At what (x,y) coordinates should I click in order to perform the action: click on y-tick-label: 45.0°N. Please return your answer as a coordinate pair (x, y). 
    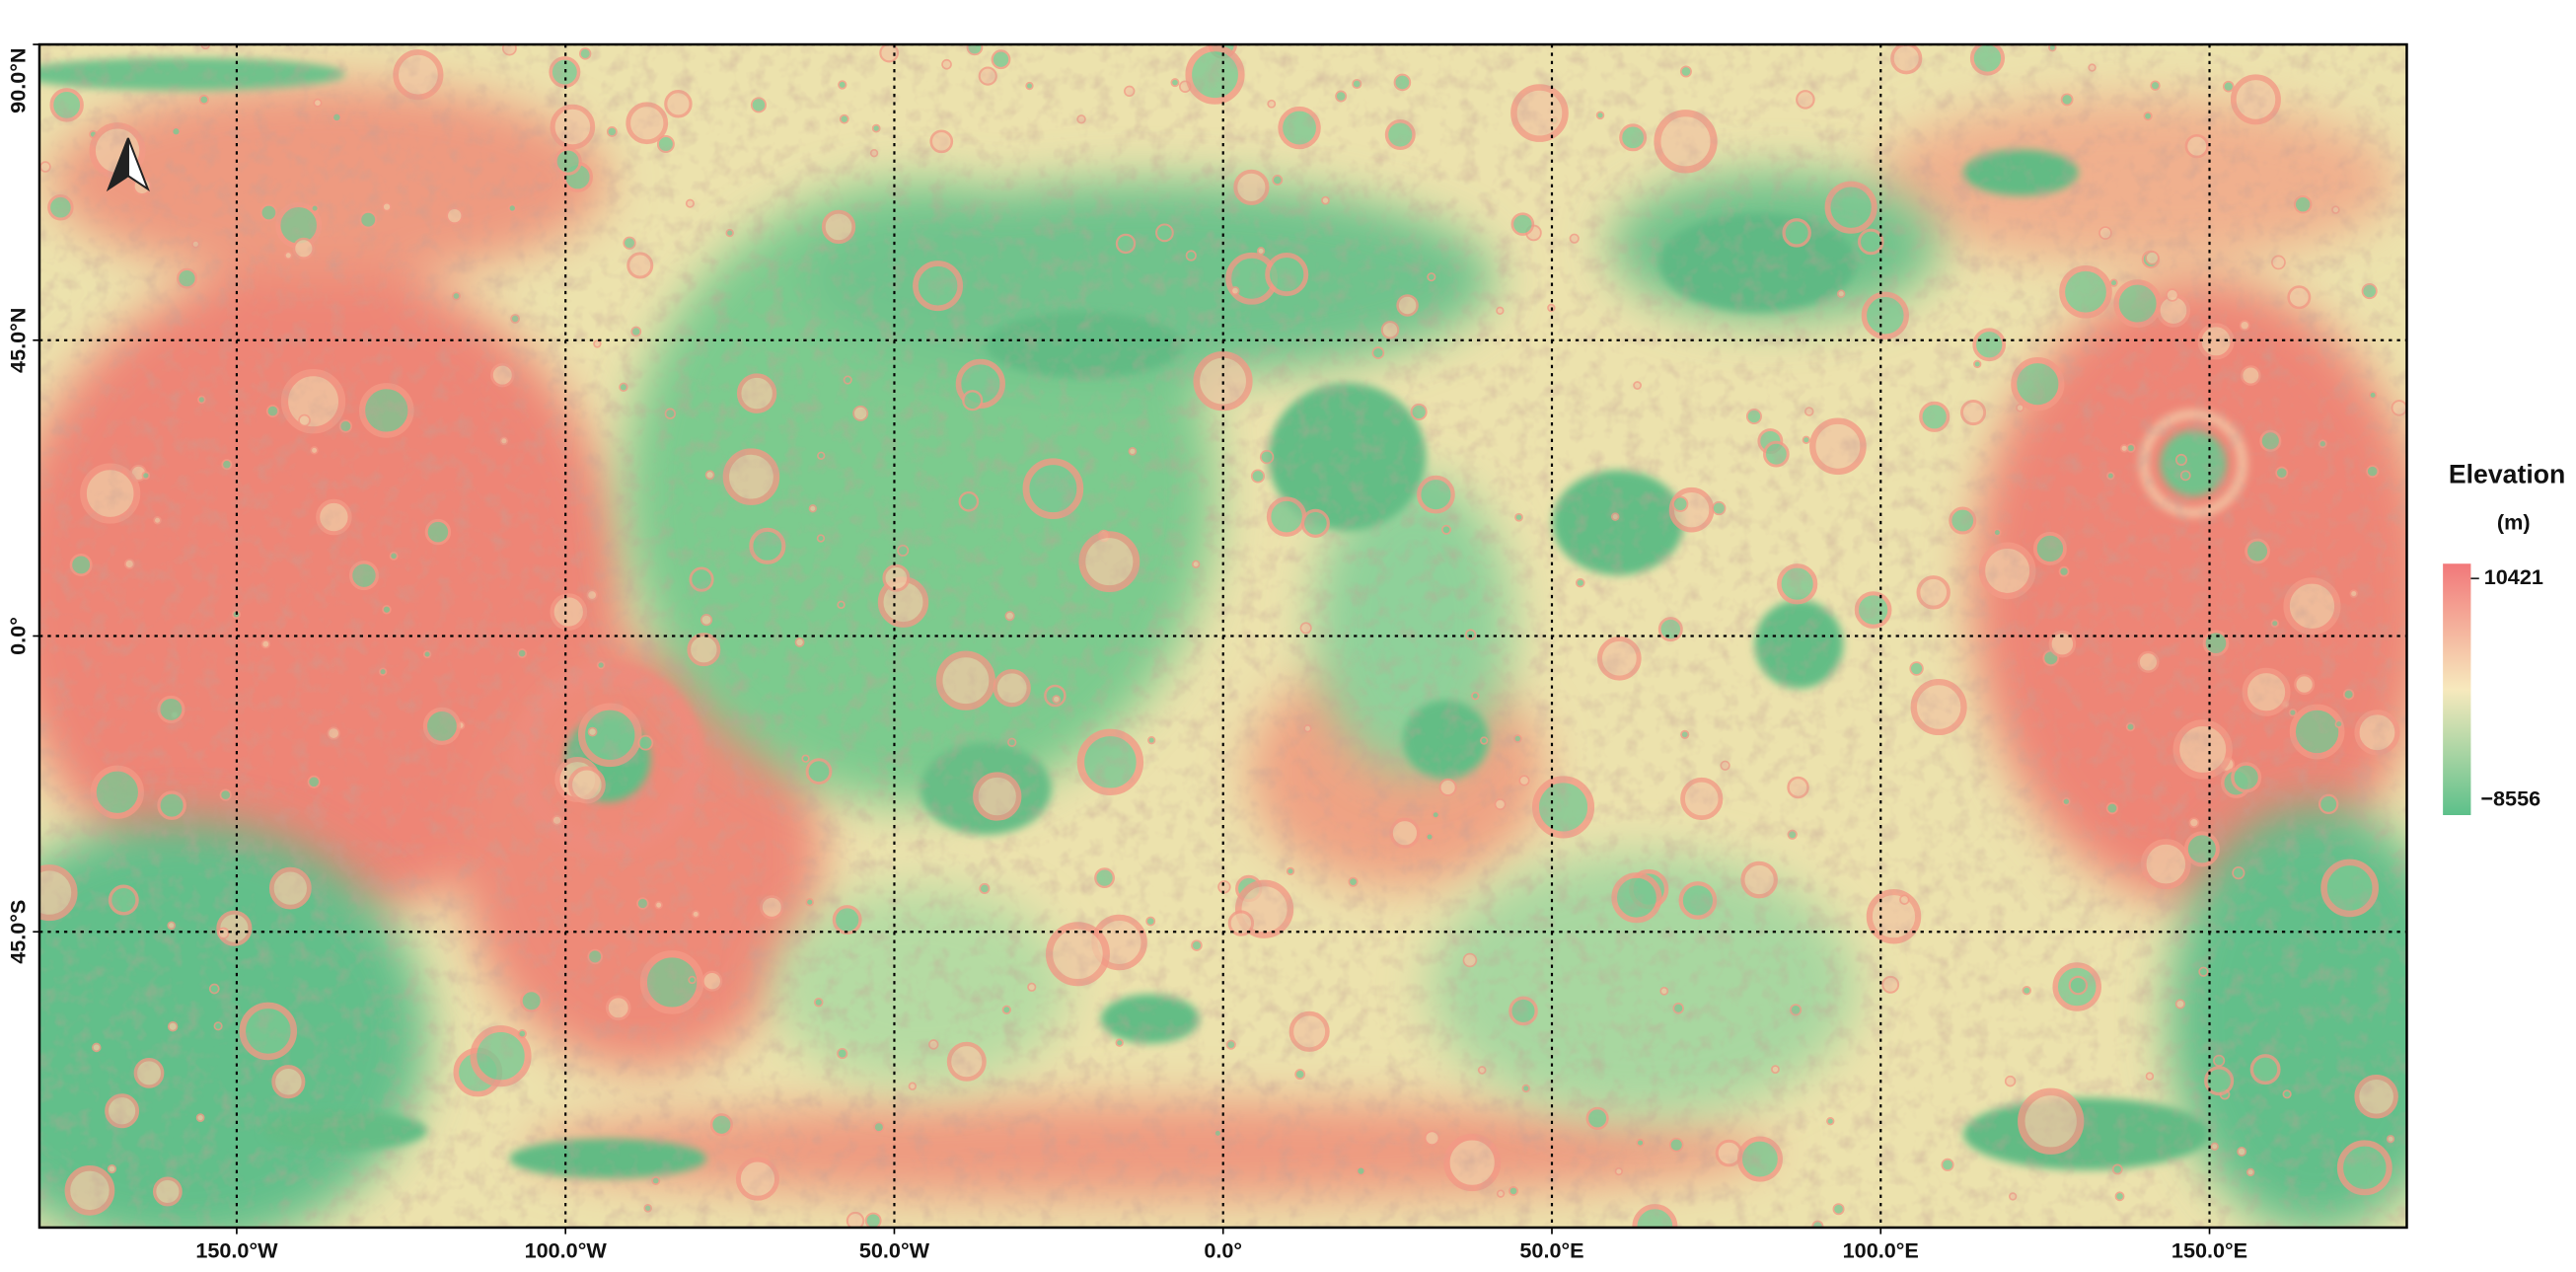
    Looking at the image, I should click on (18, 340).